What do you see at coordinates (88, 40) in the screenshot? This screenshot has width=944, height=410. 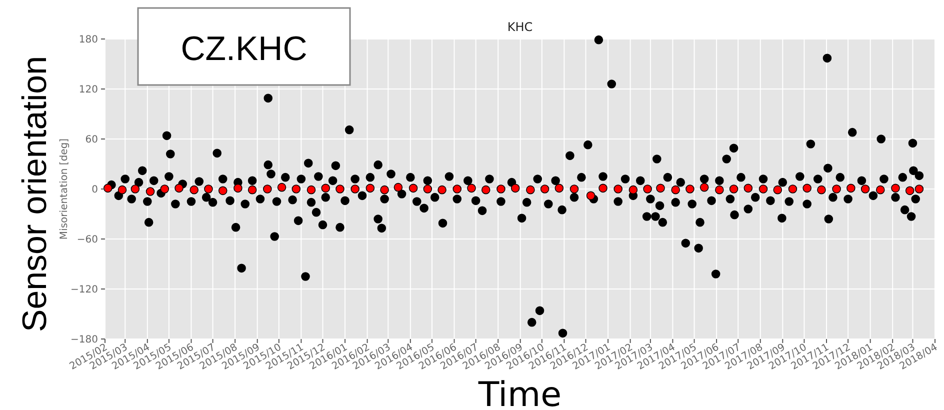 I see `y-tick-label: 180` at bounding box center [88, 40].